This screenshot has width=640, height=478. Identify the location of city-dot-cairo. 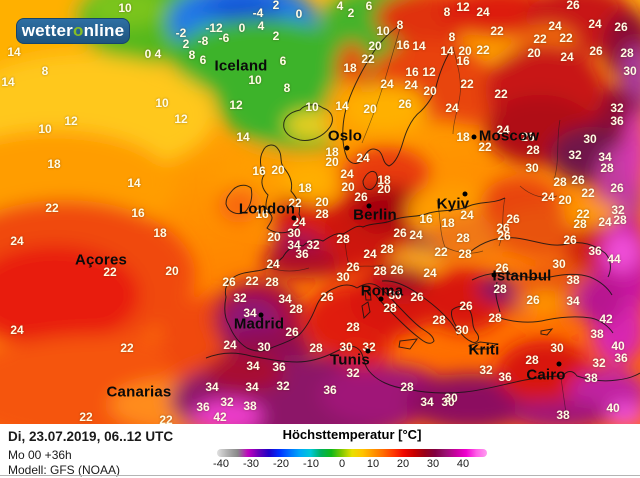
(559, 364).